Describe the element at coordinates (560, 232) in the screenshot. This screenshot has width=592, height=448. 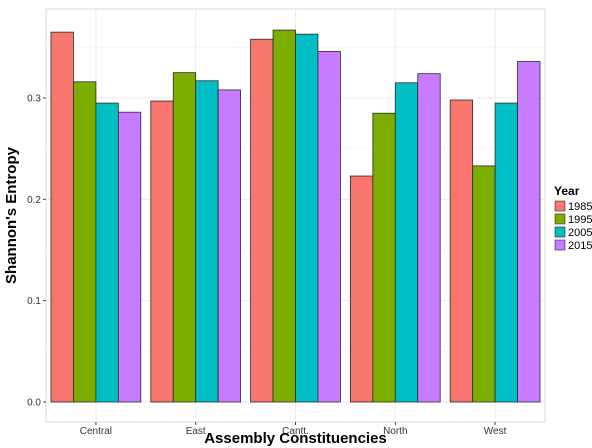
I see `legend-key-2005` at that location.